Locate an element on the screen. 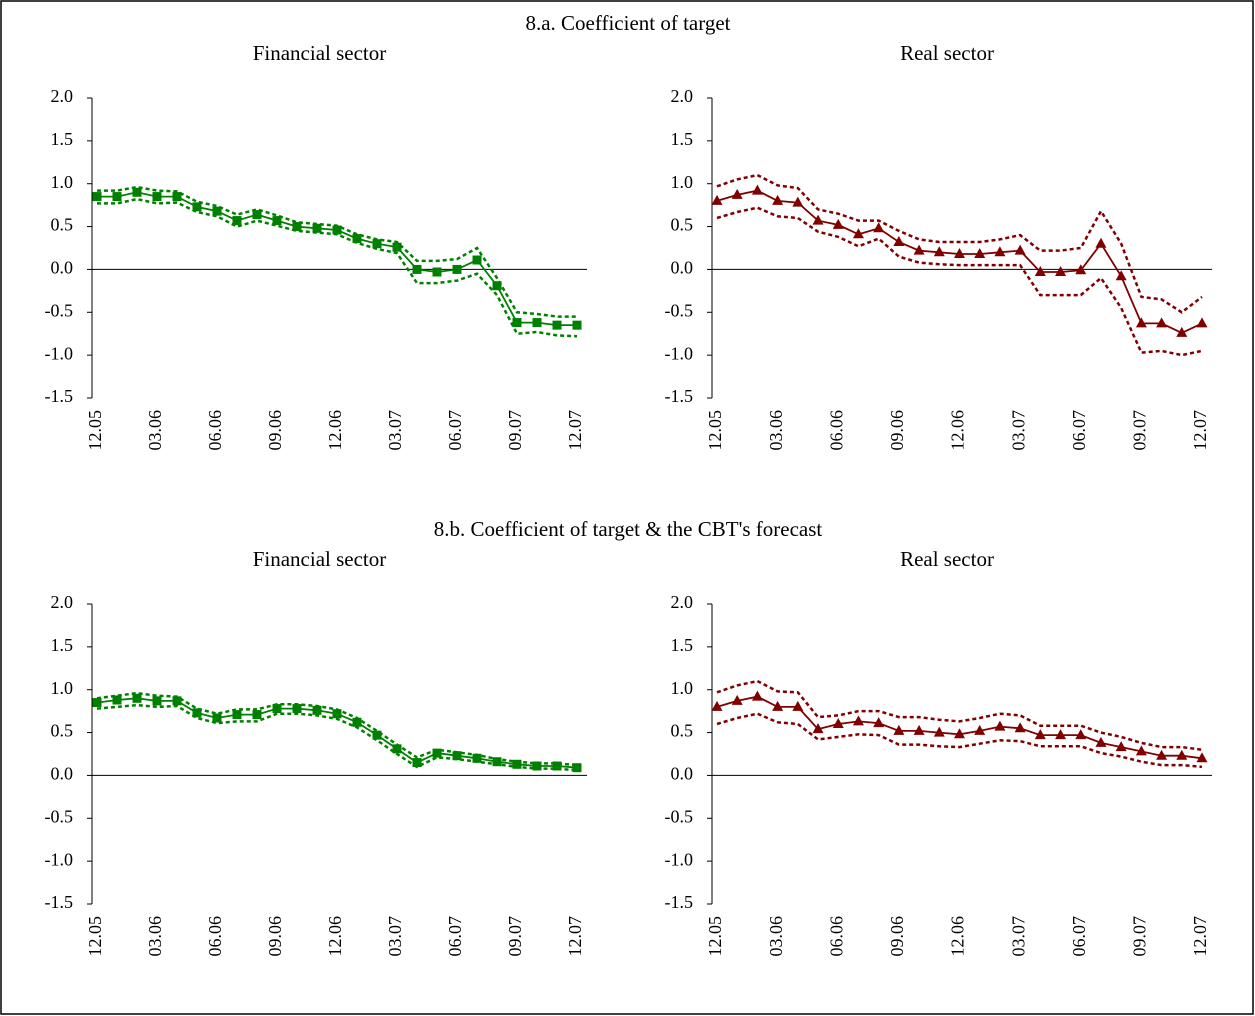 The height and width of the screenshot is (1016, 1255). x-tick-label: 06.07 is located at coordinates (1079, 936).